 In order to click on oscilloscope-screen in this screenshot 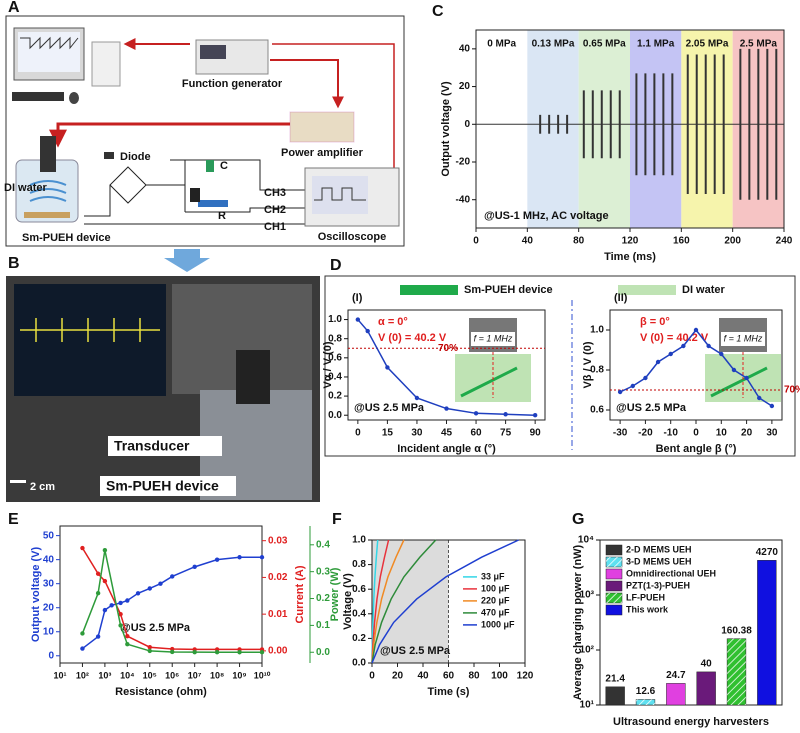, I will do `click(340, 195)`.